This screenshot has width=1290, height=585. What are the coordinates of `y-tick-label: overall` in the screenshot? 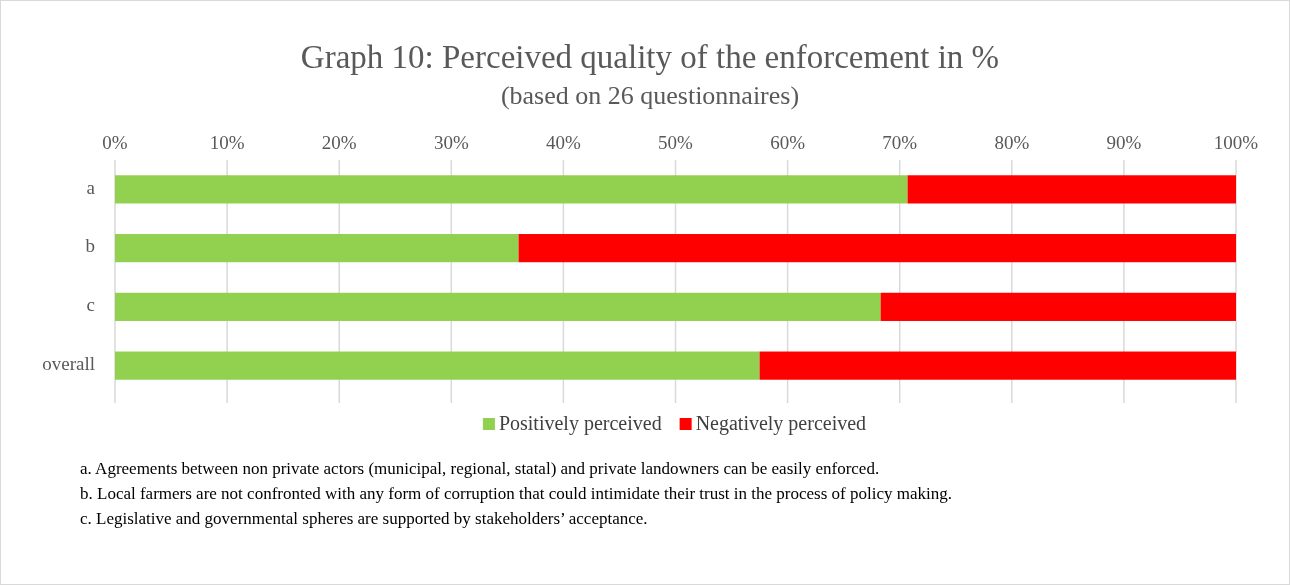 It's located at (68, 363).